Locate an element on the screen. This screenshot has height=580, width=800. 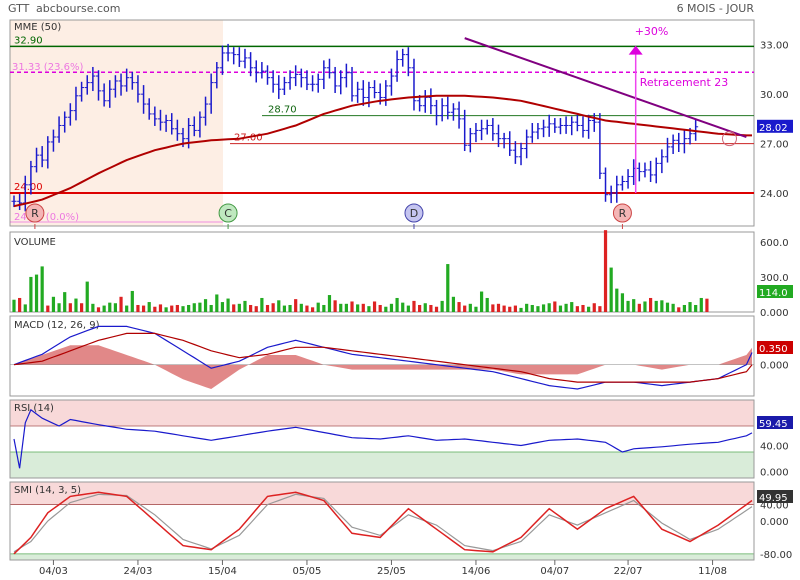
volume-last-value-box is located at coordinates (775, 291).